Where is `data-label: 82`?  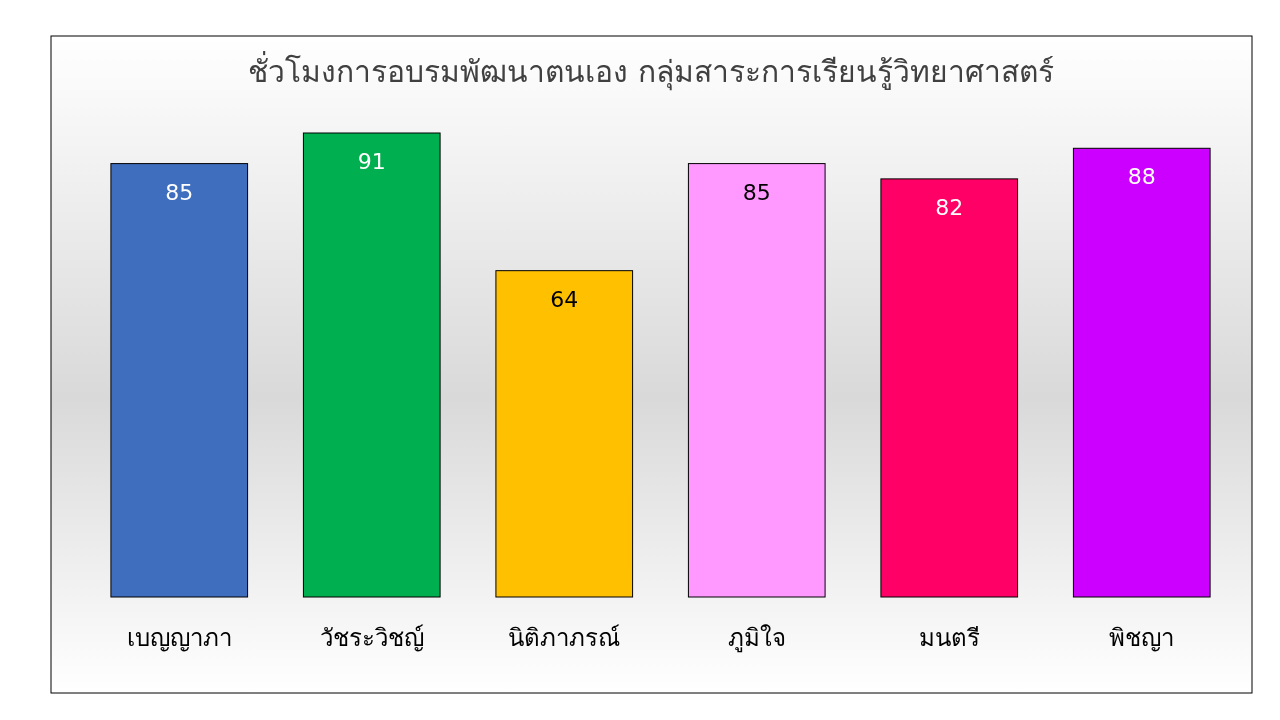 data-label: 82 is located at coordinates (949, 207).